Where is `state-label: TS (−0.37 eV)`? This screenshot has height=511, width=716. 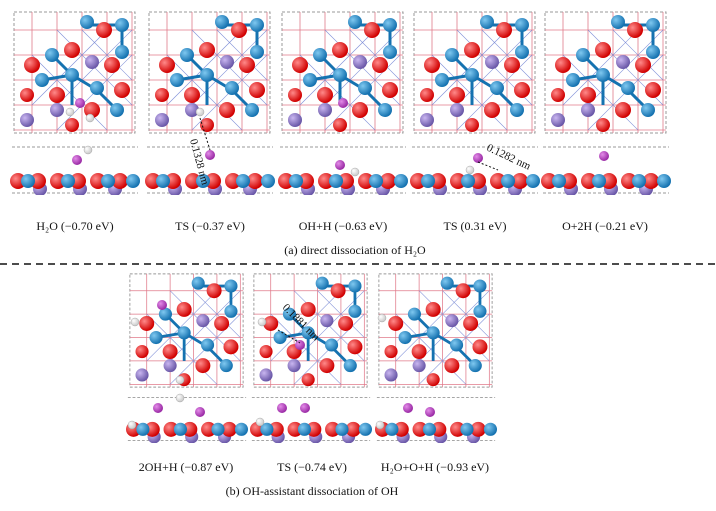
state-label: TS (−0.37 eV) is located at coordinates (210, 226).